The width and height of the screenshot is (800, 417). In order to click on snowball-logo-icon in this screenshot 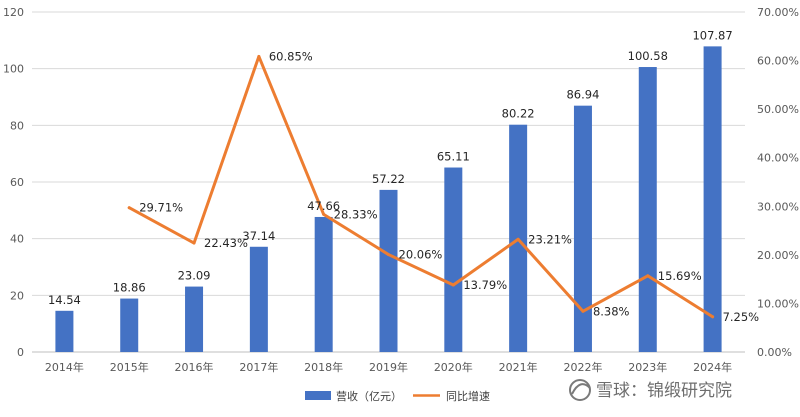, I will do `click(580, 390)`.